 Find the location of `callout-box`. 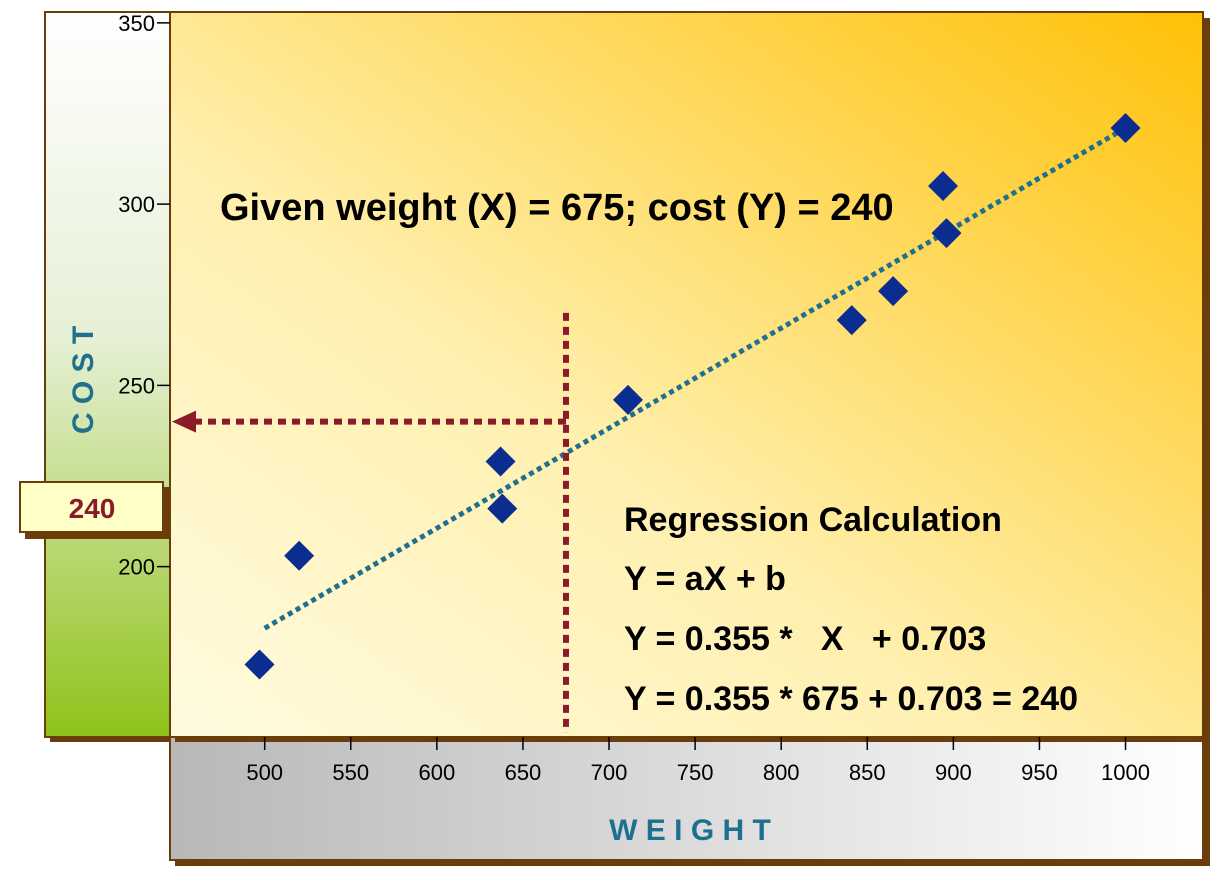

callout-box is located at coordinates (91, 507).